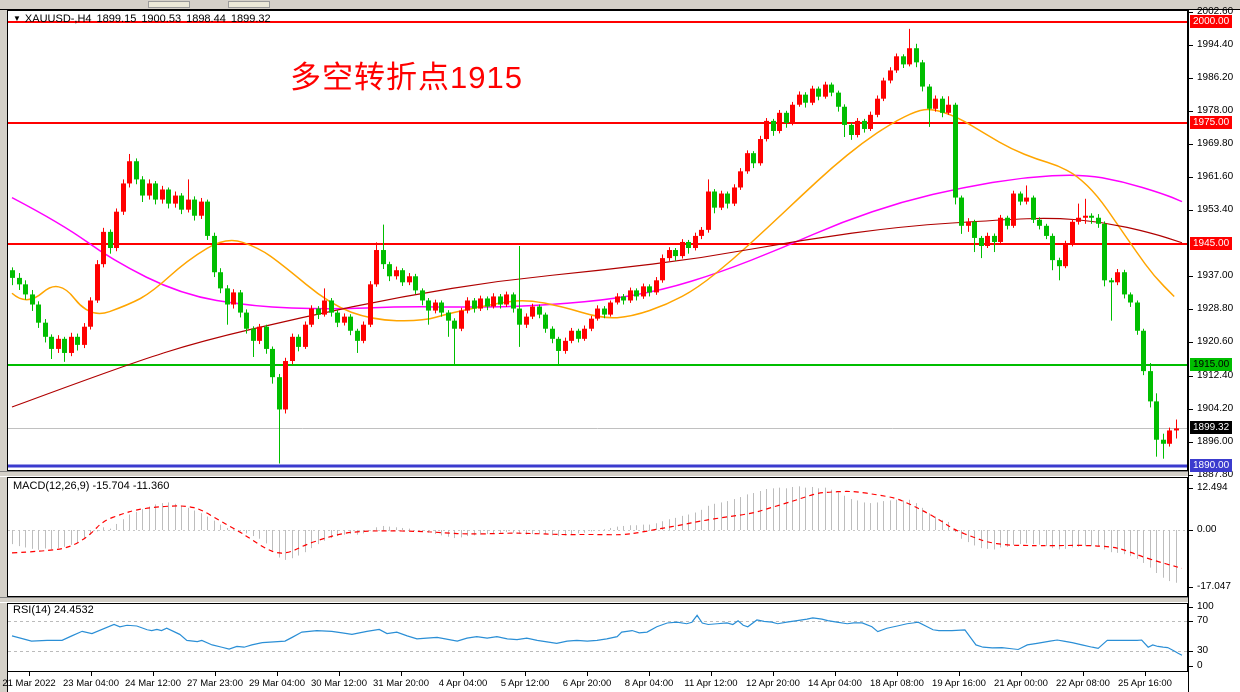 This screenshot has width=1240, height=692. Describe the element at coordinates (620, 5) in the screenshot. I see `window-chrome-top` at that location.